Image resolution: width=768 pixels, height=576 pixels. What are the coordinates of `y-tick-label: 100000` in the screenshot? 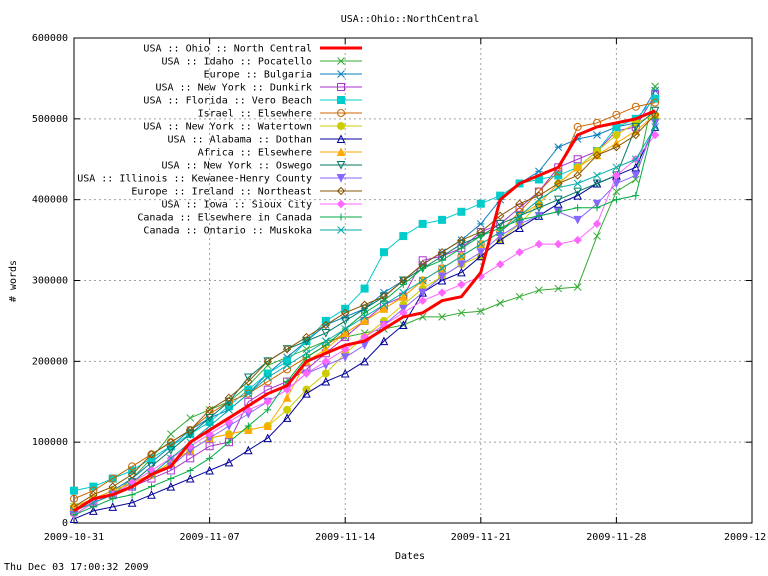 It's located at (50, 442).